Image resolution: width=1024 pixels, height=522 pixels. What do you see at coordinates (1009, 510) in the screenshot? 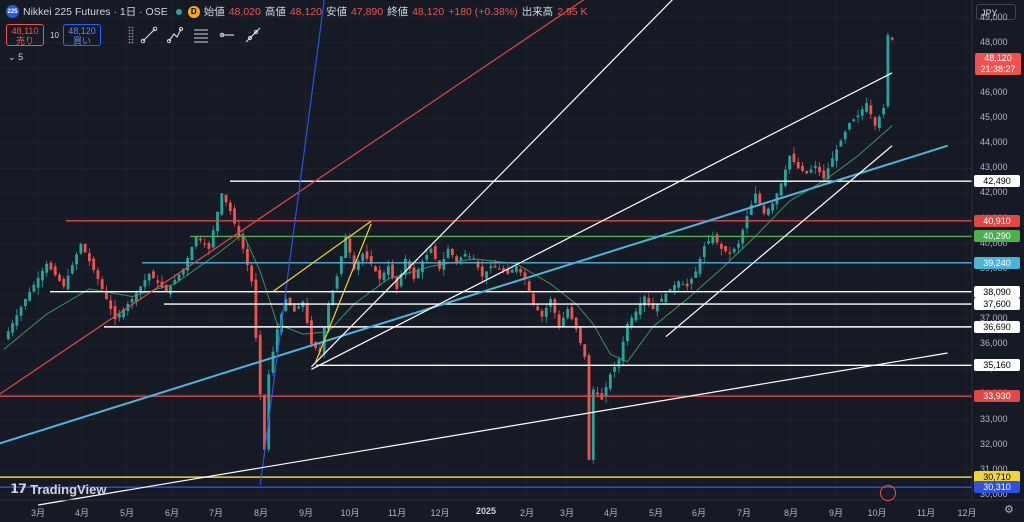
I see `settings-gear-icon: ⚙` at bounding box center [1009, 510].